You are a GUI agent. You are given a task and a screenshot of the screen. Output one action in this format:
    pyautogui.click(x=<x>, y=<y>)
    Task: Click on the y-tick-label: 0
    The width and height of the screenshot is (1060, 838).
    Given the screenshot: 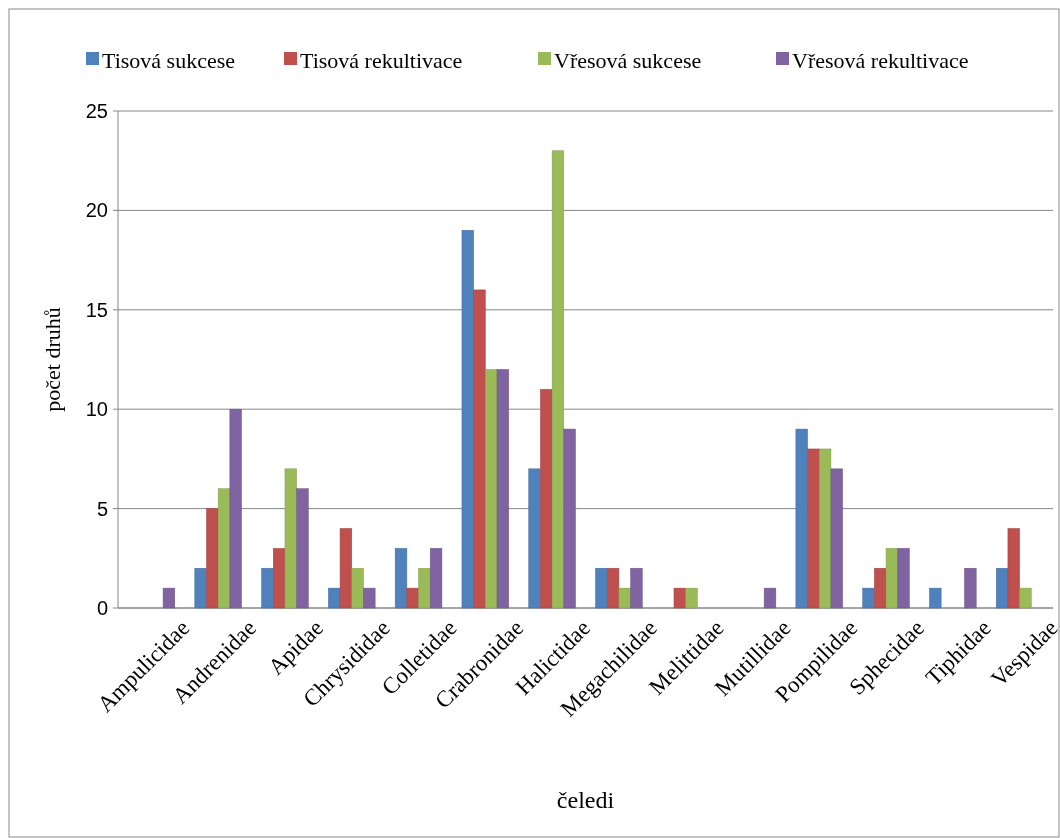 What is the action you would take?
    pyautogui.click(x=102, y=608)
    